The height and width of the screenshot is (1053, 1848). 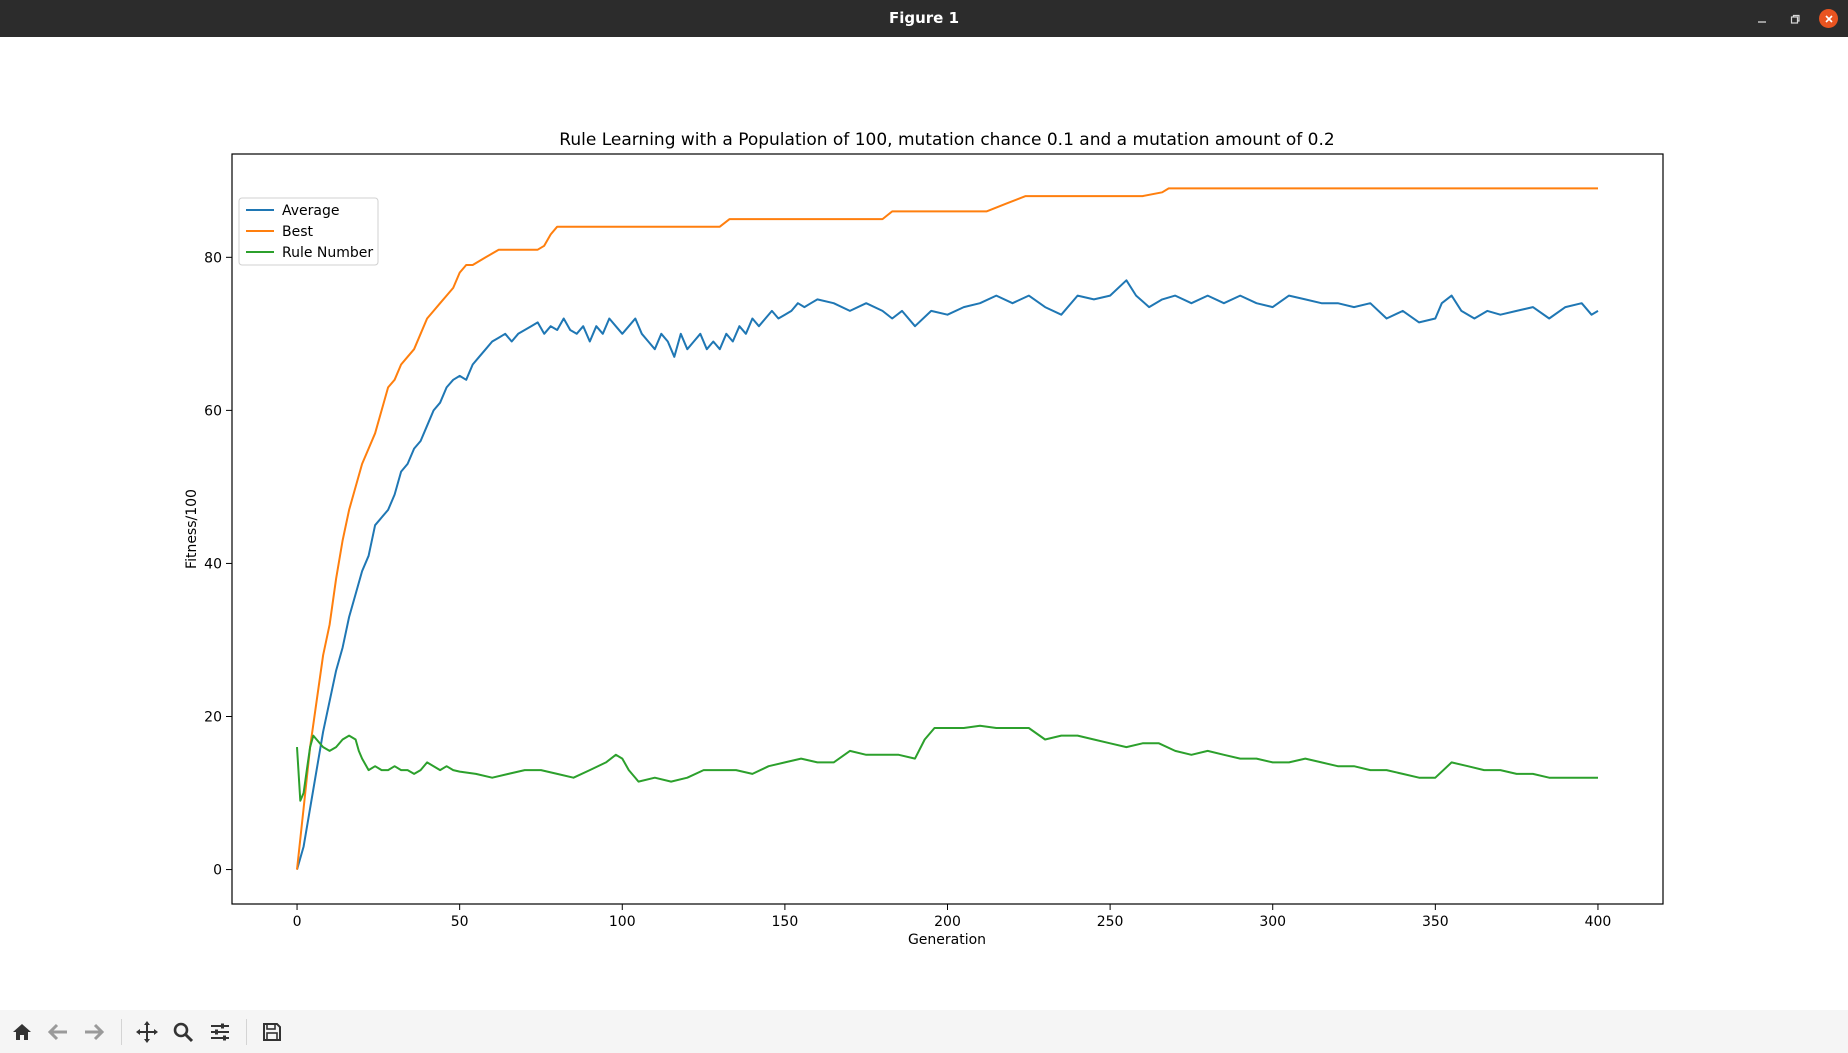 I want to click on window-titlebar: Figure 1, so click(x=924, y=18).